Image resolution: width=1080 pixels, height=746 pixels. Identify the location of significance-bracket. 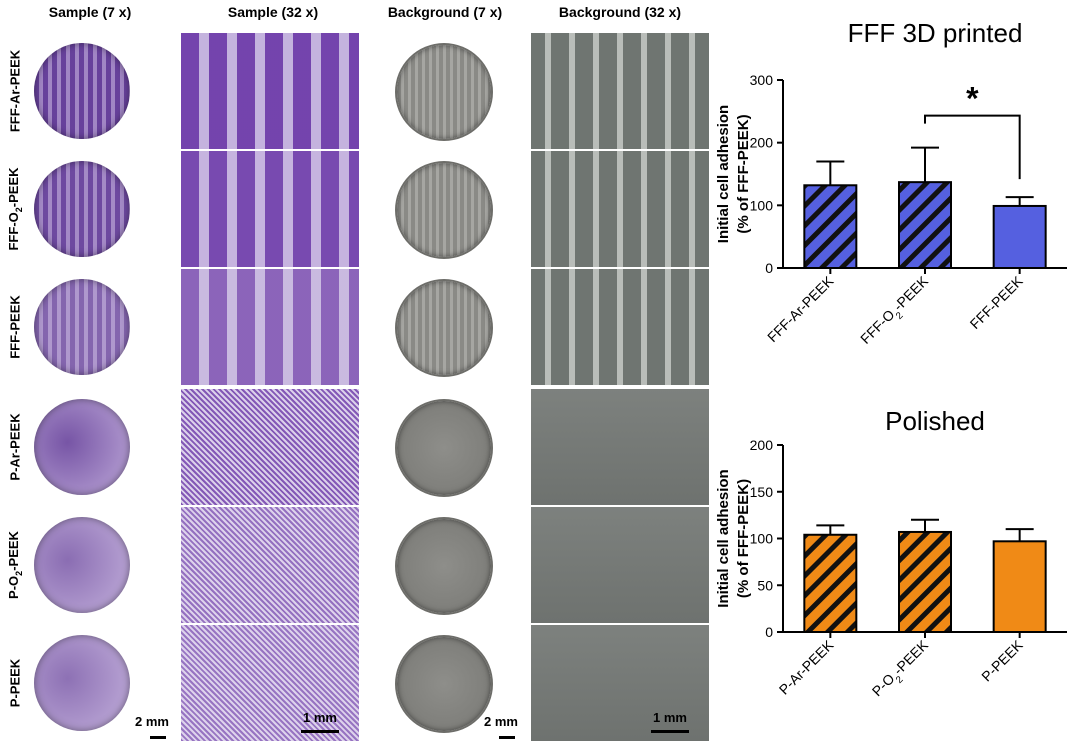
(972, 147).